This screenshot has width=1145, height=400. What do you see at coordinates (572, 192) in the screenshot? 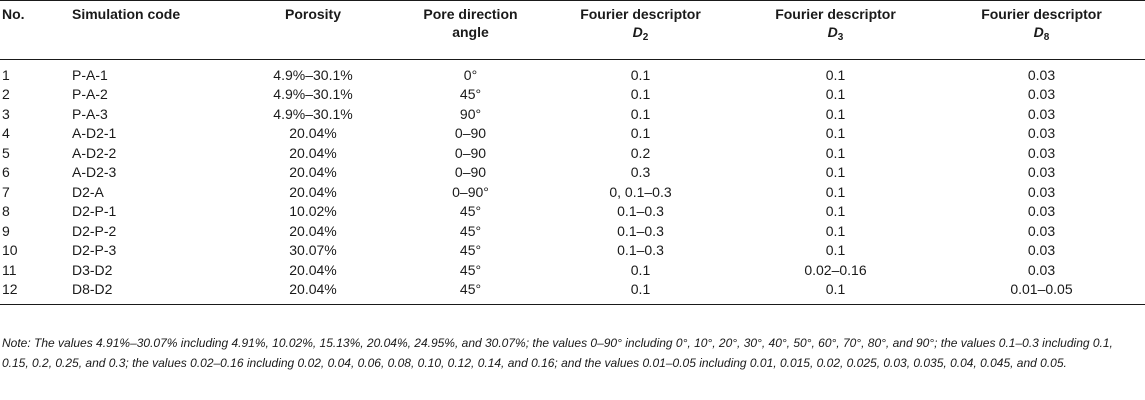
I see `table-row: 7 D2-A 20.04% 0–90° 0, 0.1–0.3 0.1 0.03` at bounding box center [572, 192].